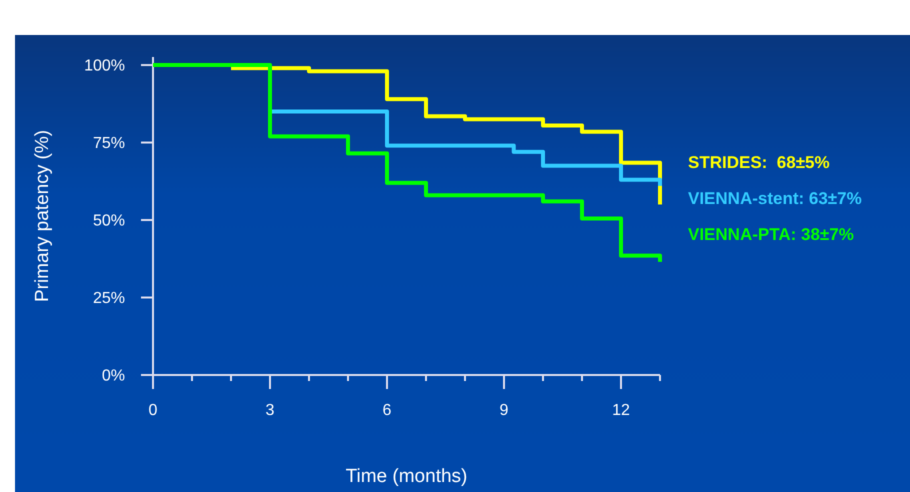 This screenshot has height=492, width=910. I want to click on x-tick-label: 0, so click(153, 410).